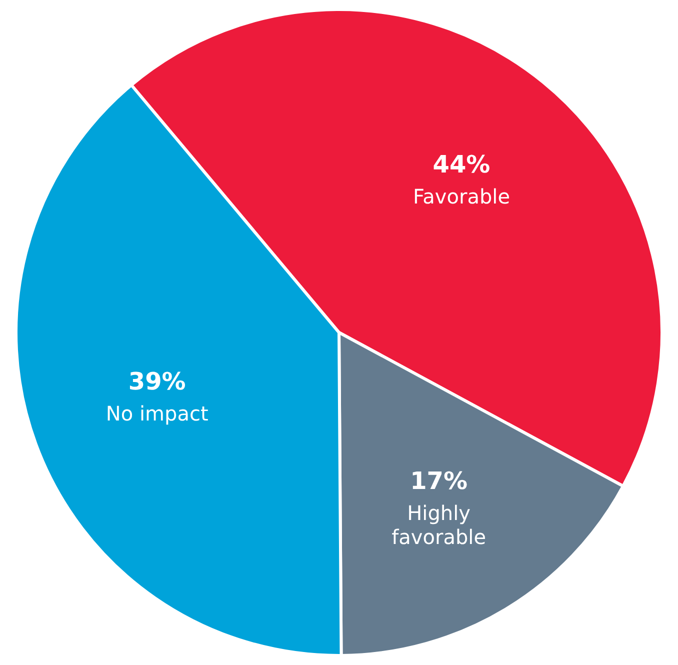 This screenshot has width=678, height=665. What do you see at coordinates (157, 414) in the screenshot?
I see `slice-label: No impact` at bounding box center [157, 414].